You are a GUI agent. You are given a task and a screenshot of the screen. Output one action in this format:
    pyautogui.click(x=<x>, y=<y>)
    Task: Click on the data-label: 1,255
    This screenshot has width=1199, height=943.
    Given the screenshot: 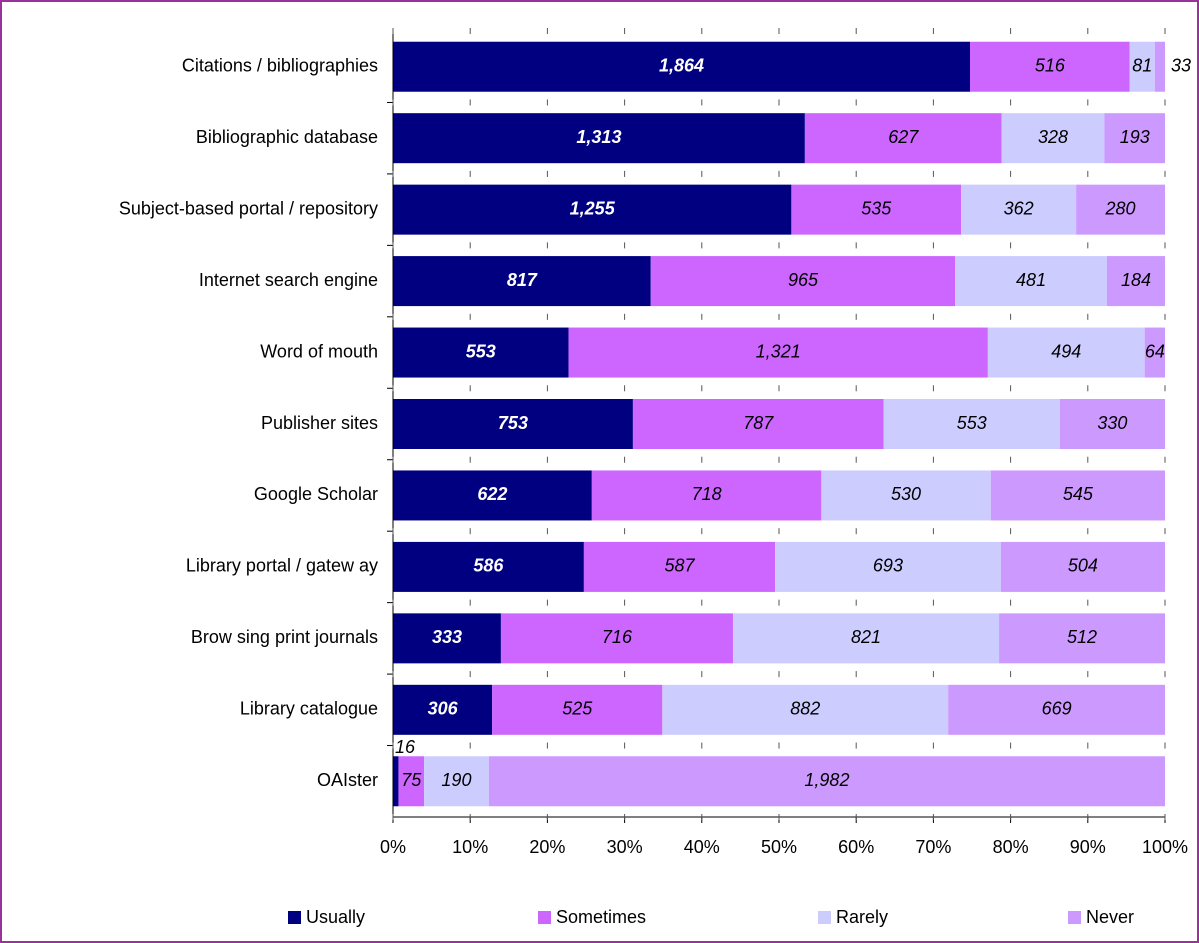 What is the action you would take?
    pyautogui.click(x=593, y=208)
    